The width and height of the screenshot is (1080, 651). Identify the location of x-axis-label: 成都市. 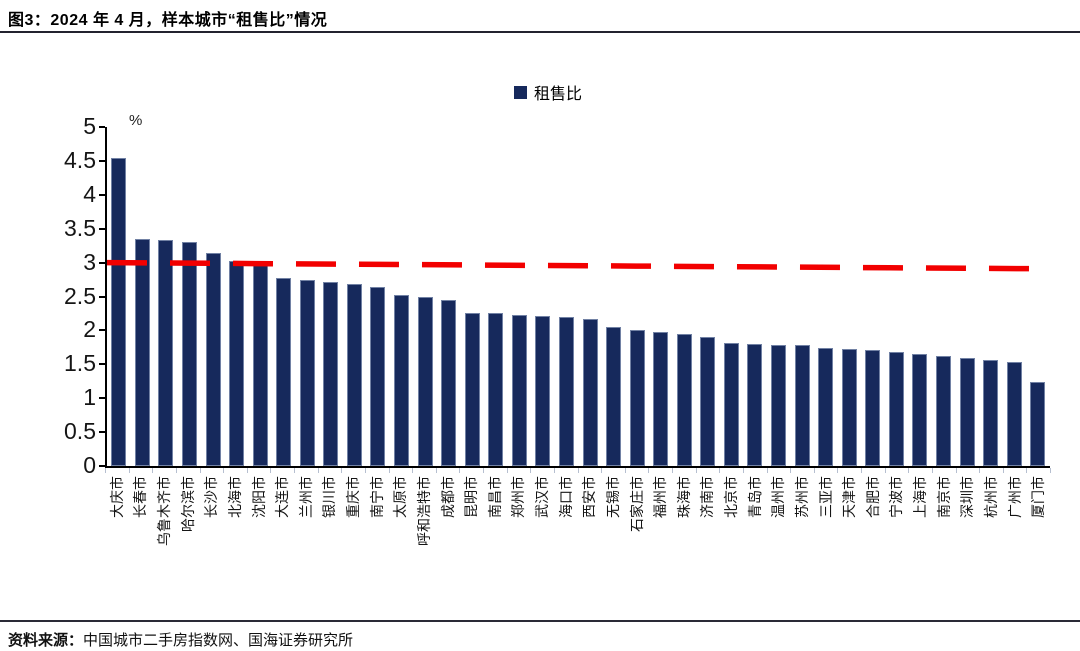
(447, 497).